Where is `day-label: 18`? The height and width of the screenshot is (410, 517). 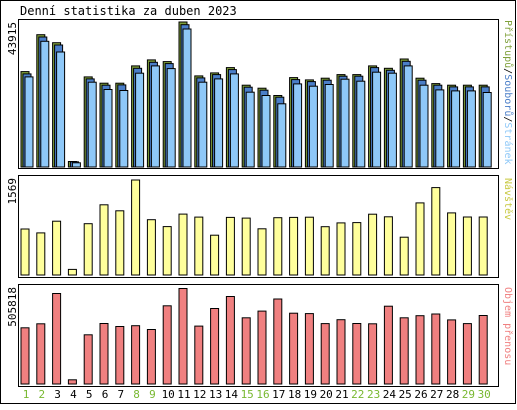 day-label: 18 is located at coordinates (294, 394).